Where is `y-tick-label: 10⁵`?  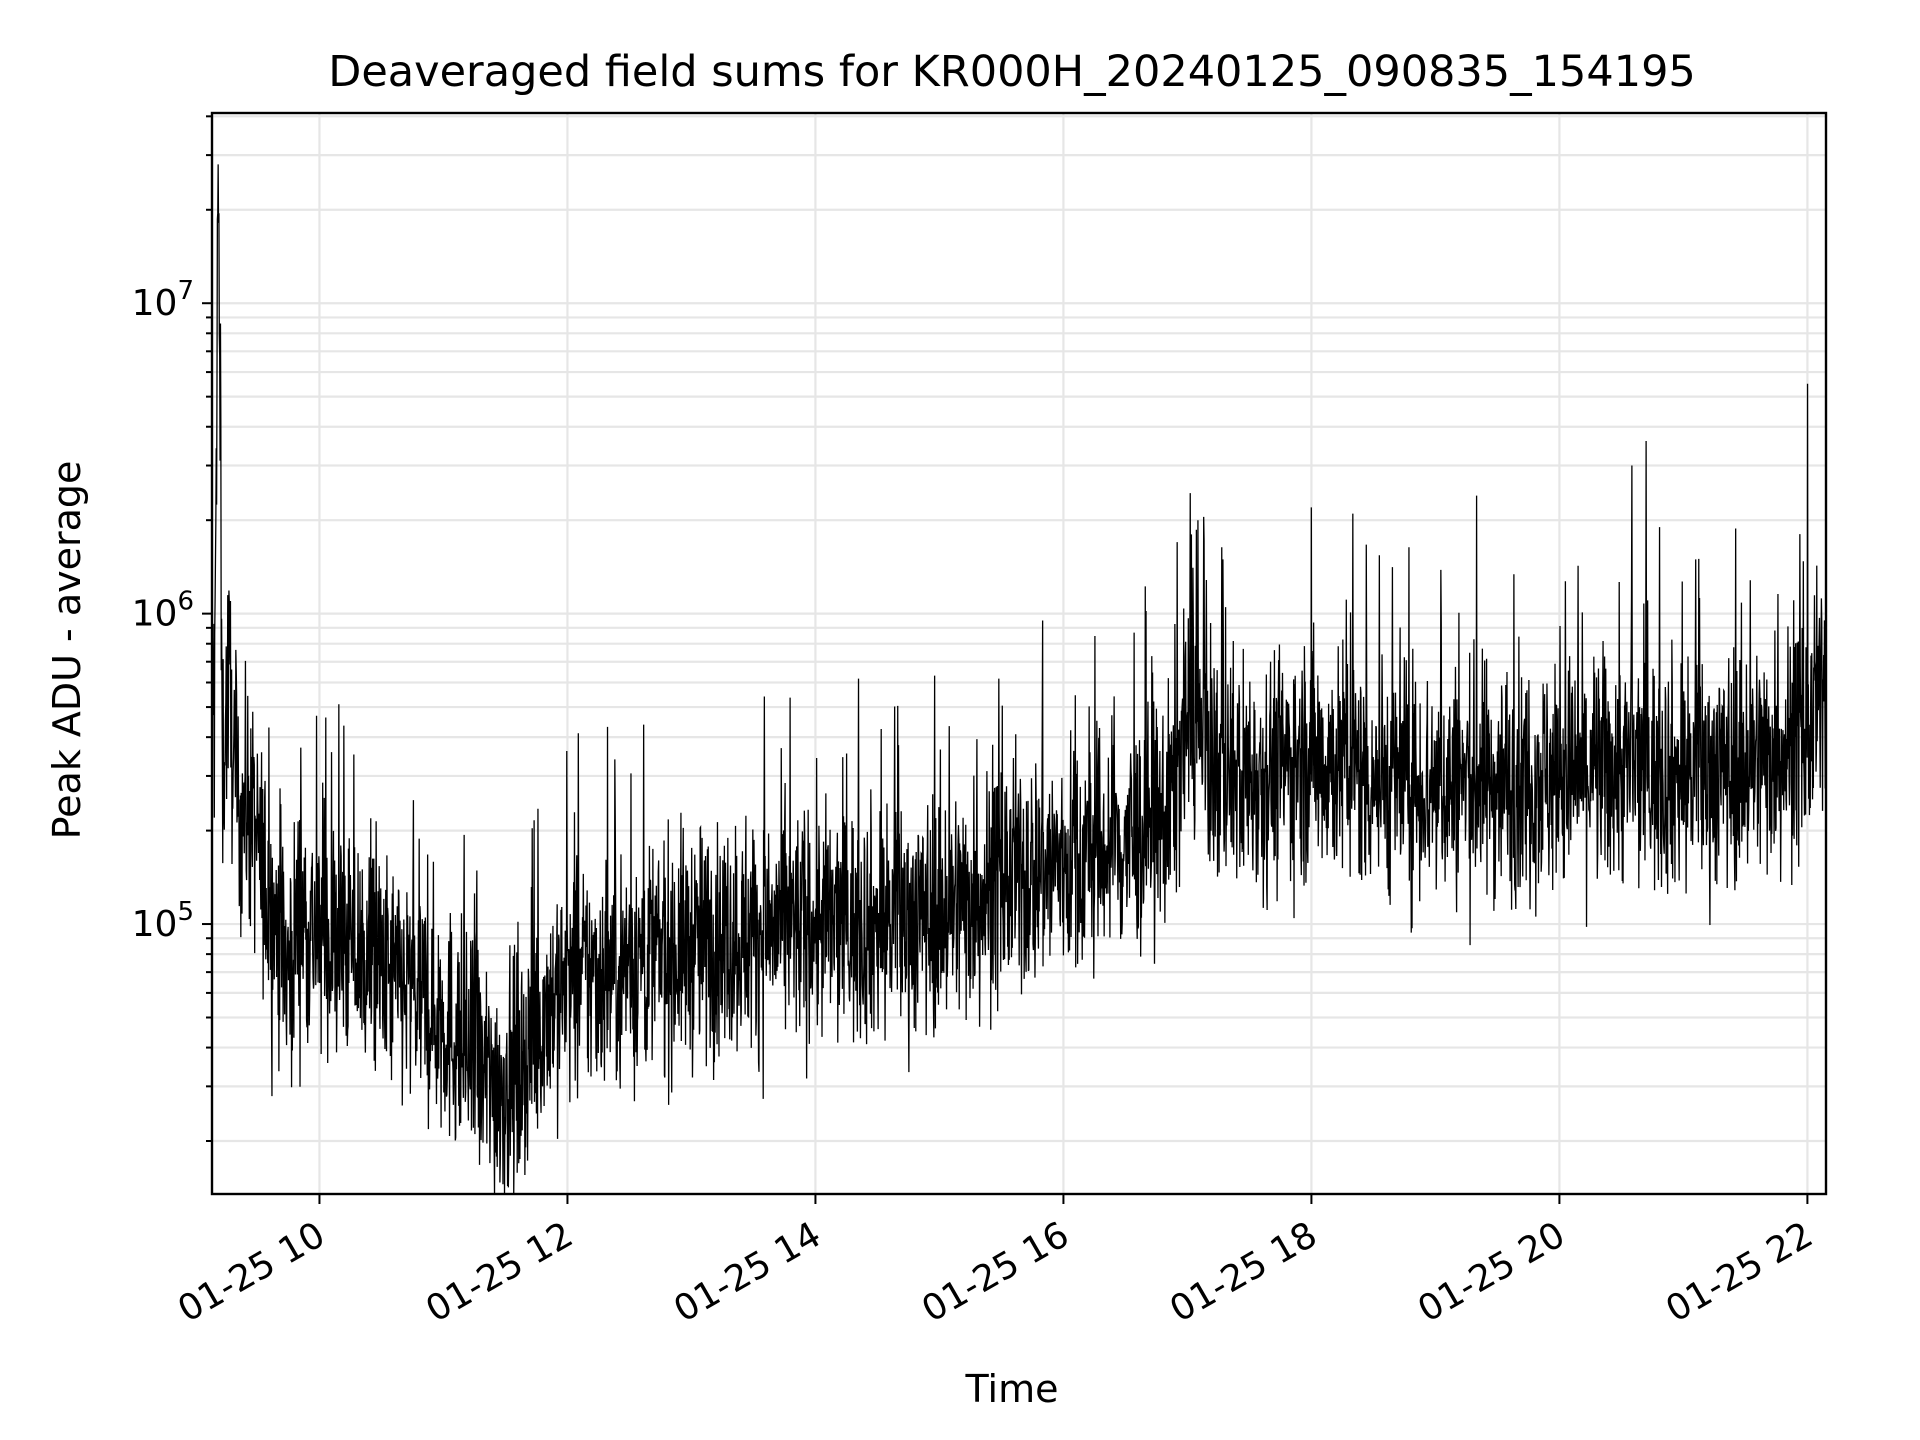
y-tick-label: 10⁵ is located at coordinates (163, 921).